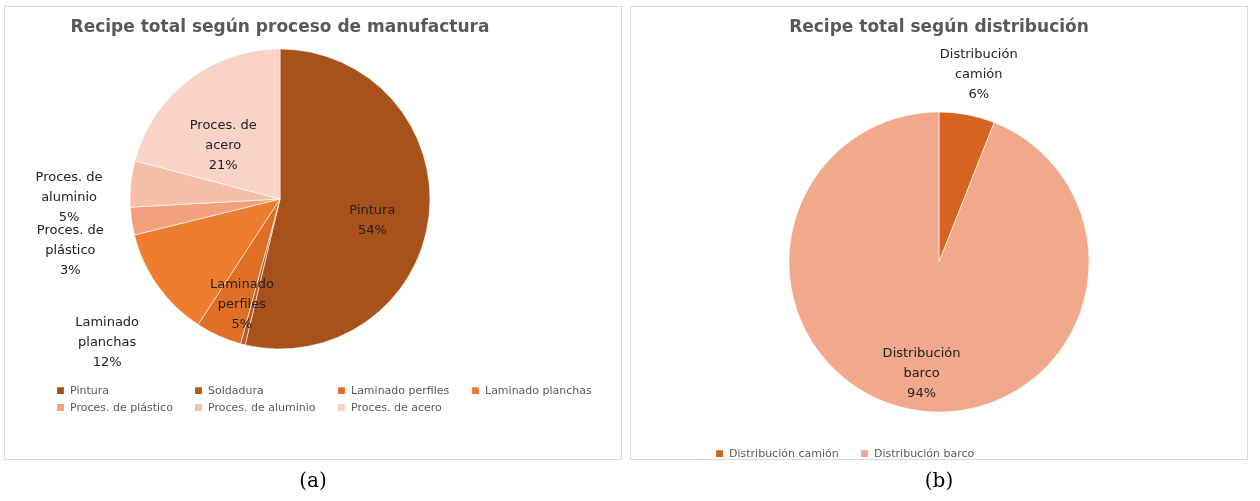 The height and width of the screenshot is (501, 1260). What do you see at coordinates (121, 407) in the screenshot?
I see `legend-label: Proces. de plástico` at bounding box center [121, 407].